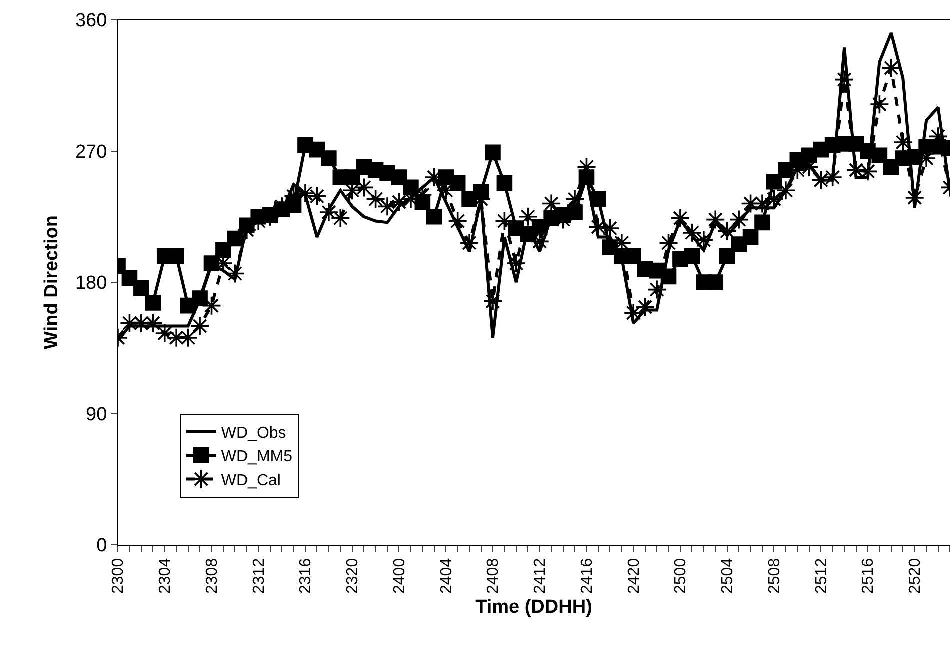 This screenshot has height=654, width=950. What do you see at coordinates (257, 457) in the screenshot?
I see `legend-label: WD_MM5` at bounding box center [257, 457].